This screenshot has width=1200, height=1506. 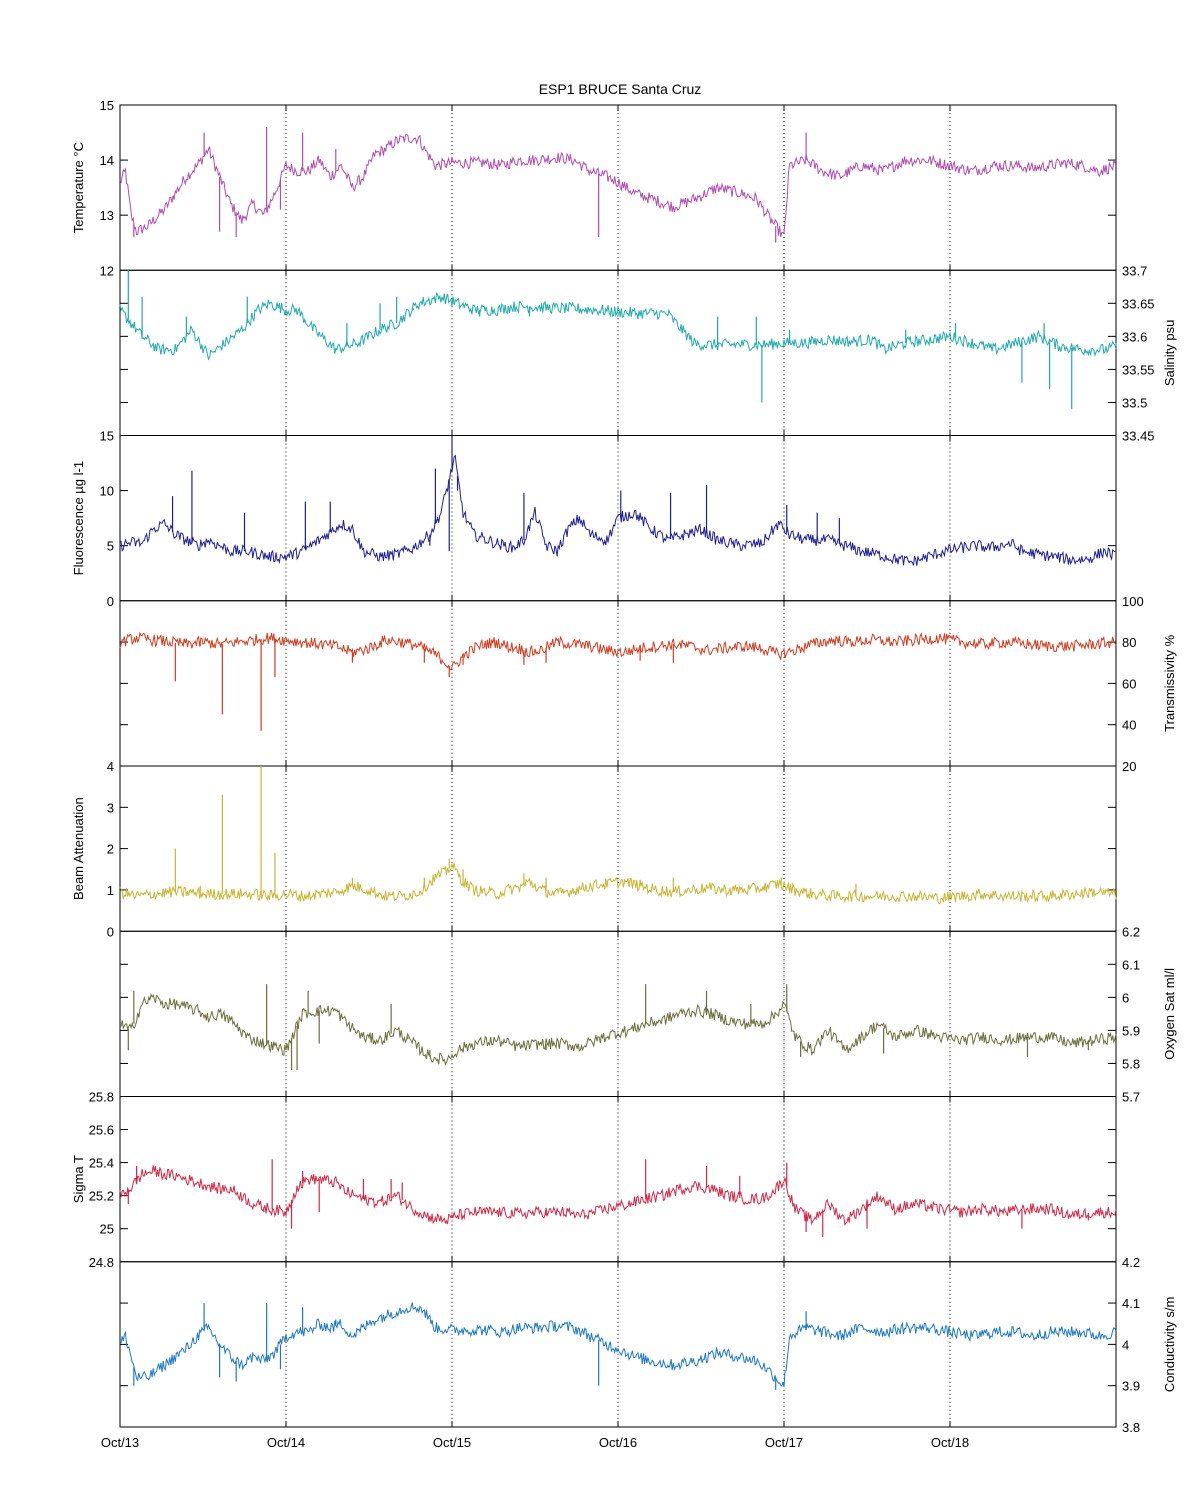 What do you see at coordinates (120, 1442) in the screenshot?
I see `x-tick-label: Oct/13` at bounding box center [120, 1442].